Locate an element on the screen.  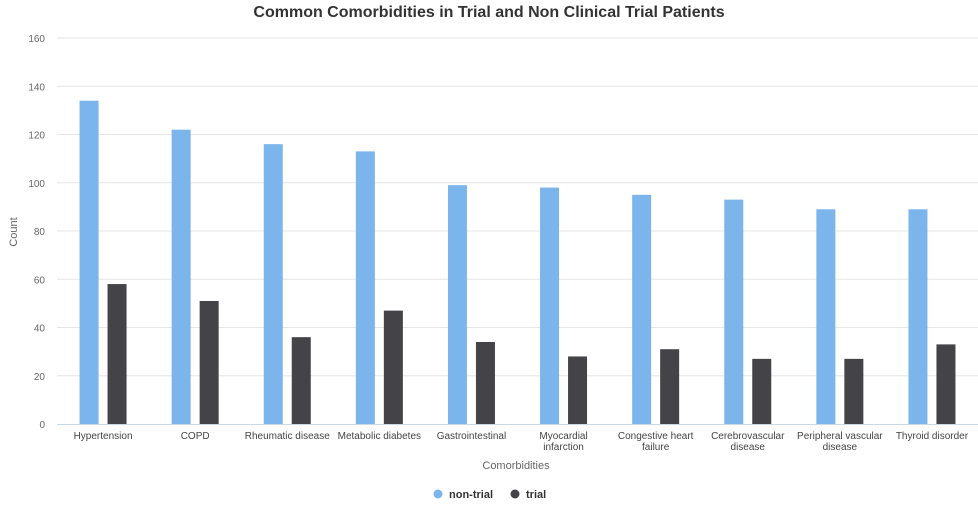
x-category-label-line: Gastrointestinal is located at coordinates (471, 436).